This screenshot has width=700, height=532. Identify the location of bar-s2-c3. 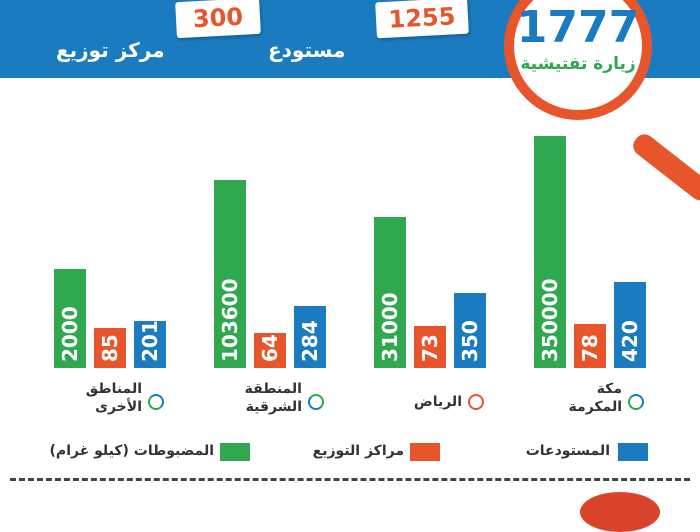
(630, 325).